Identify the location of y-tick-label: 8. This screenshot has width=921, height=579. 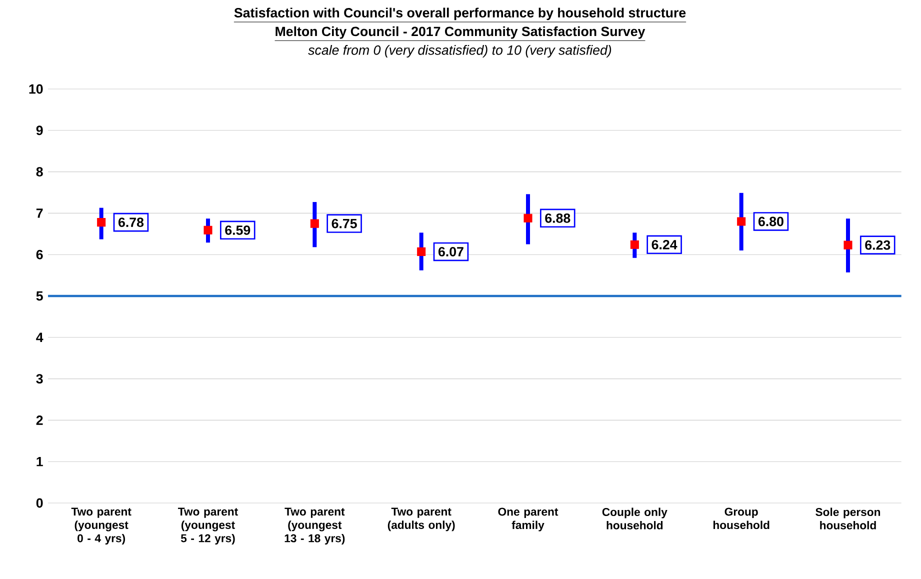
(39, 172).